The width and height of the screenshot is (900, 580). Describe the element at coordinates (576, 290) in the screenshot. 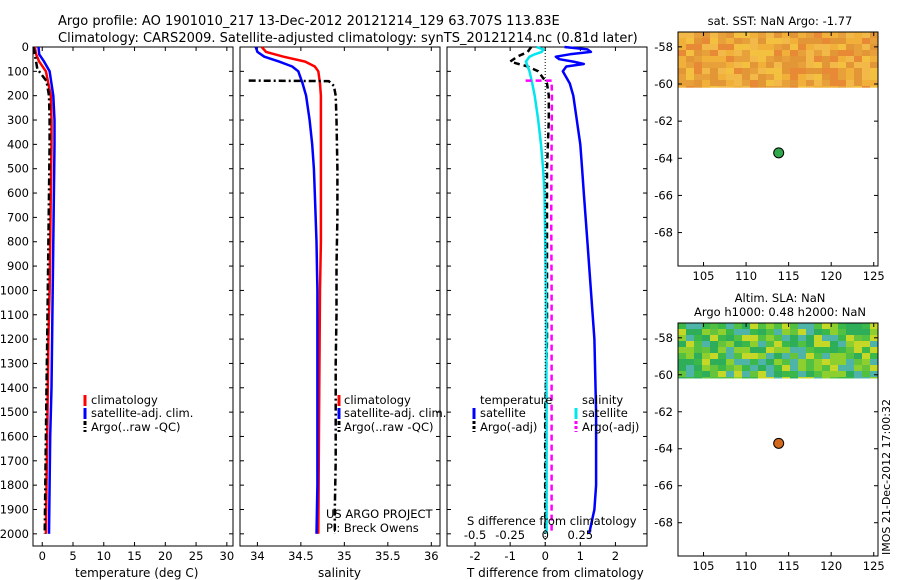

I see `series-temperature-satellite` at that location.